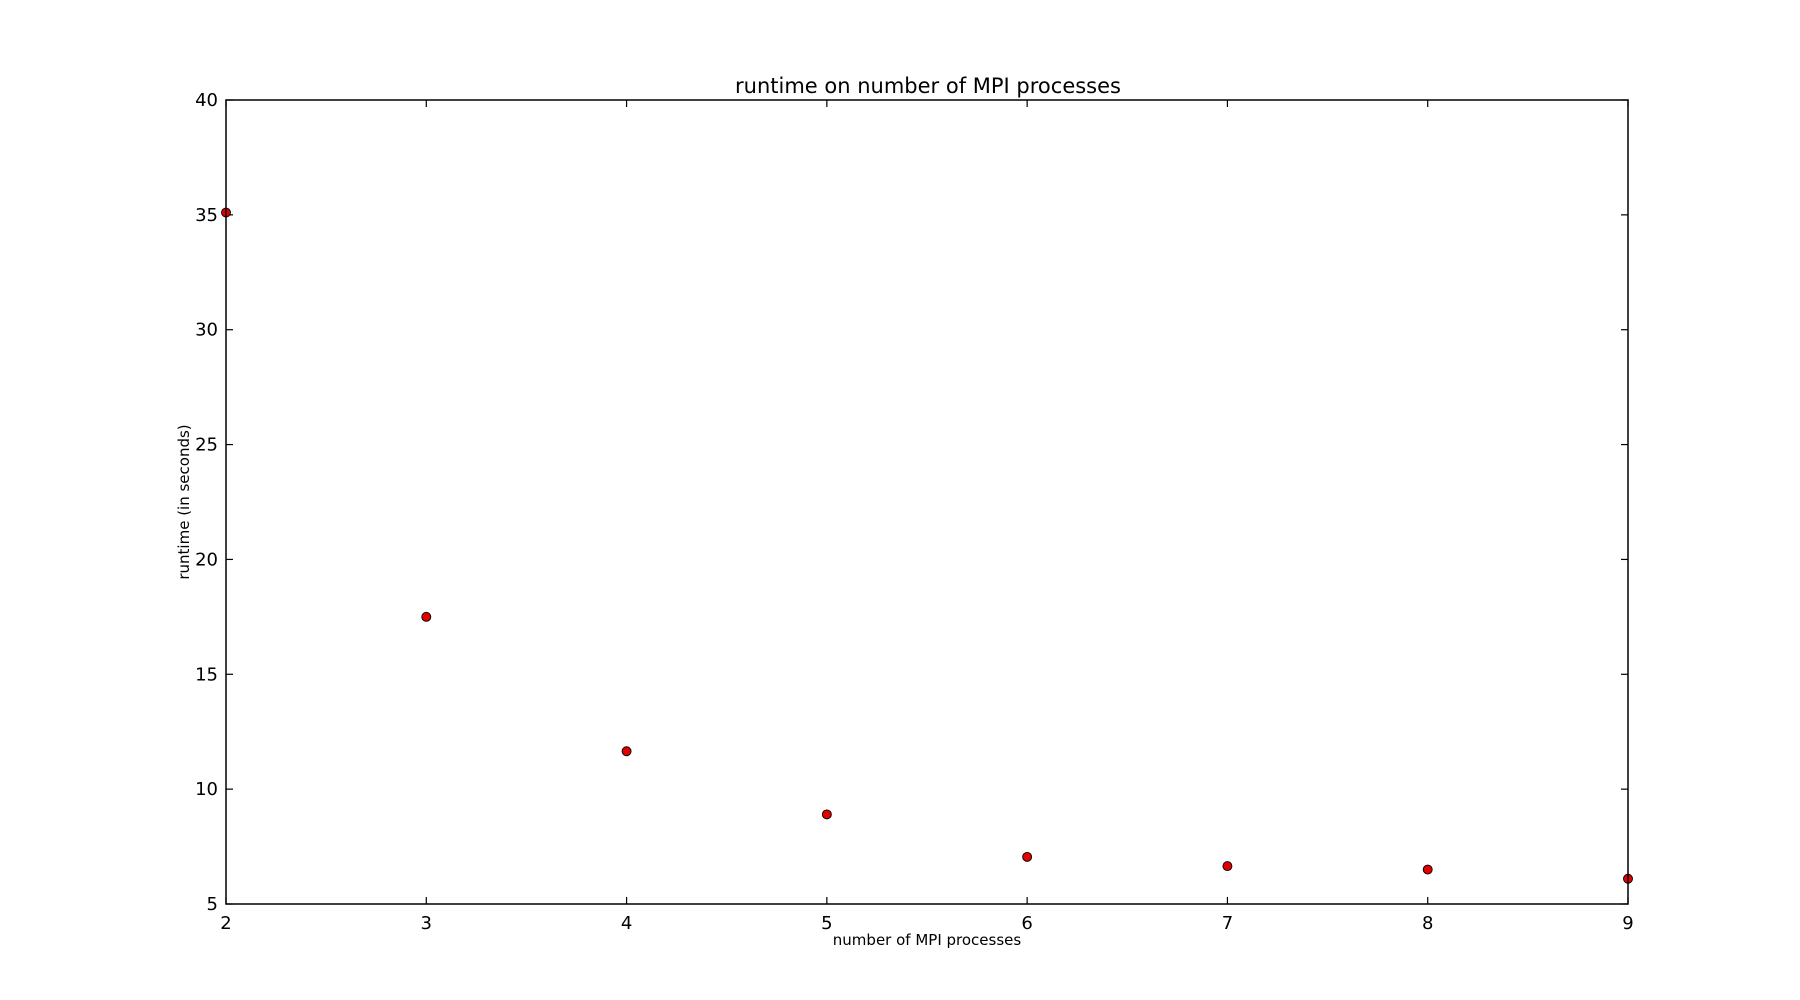  Describe the element at coordinates (206, 445) in the screenshot. I see `y-tick-label: 25` at that location.